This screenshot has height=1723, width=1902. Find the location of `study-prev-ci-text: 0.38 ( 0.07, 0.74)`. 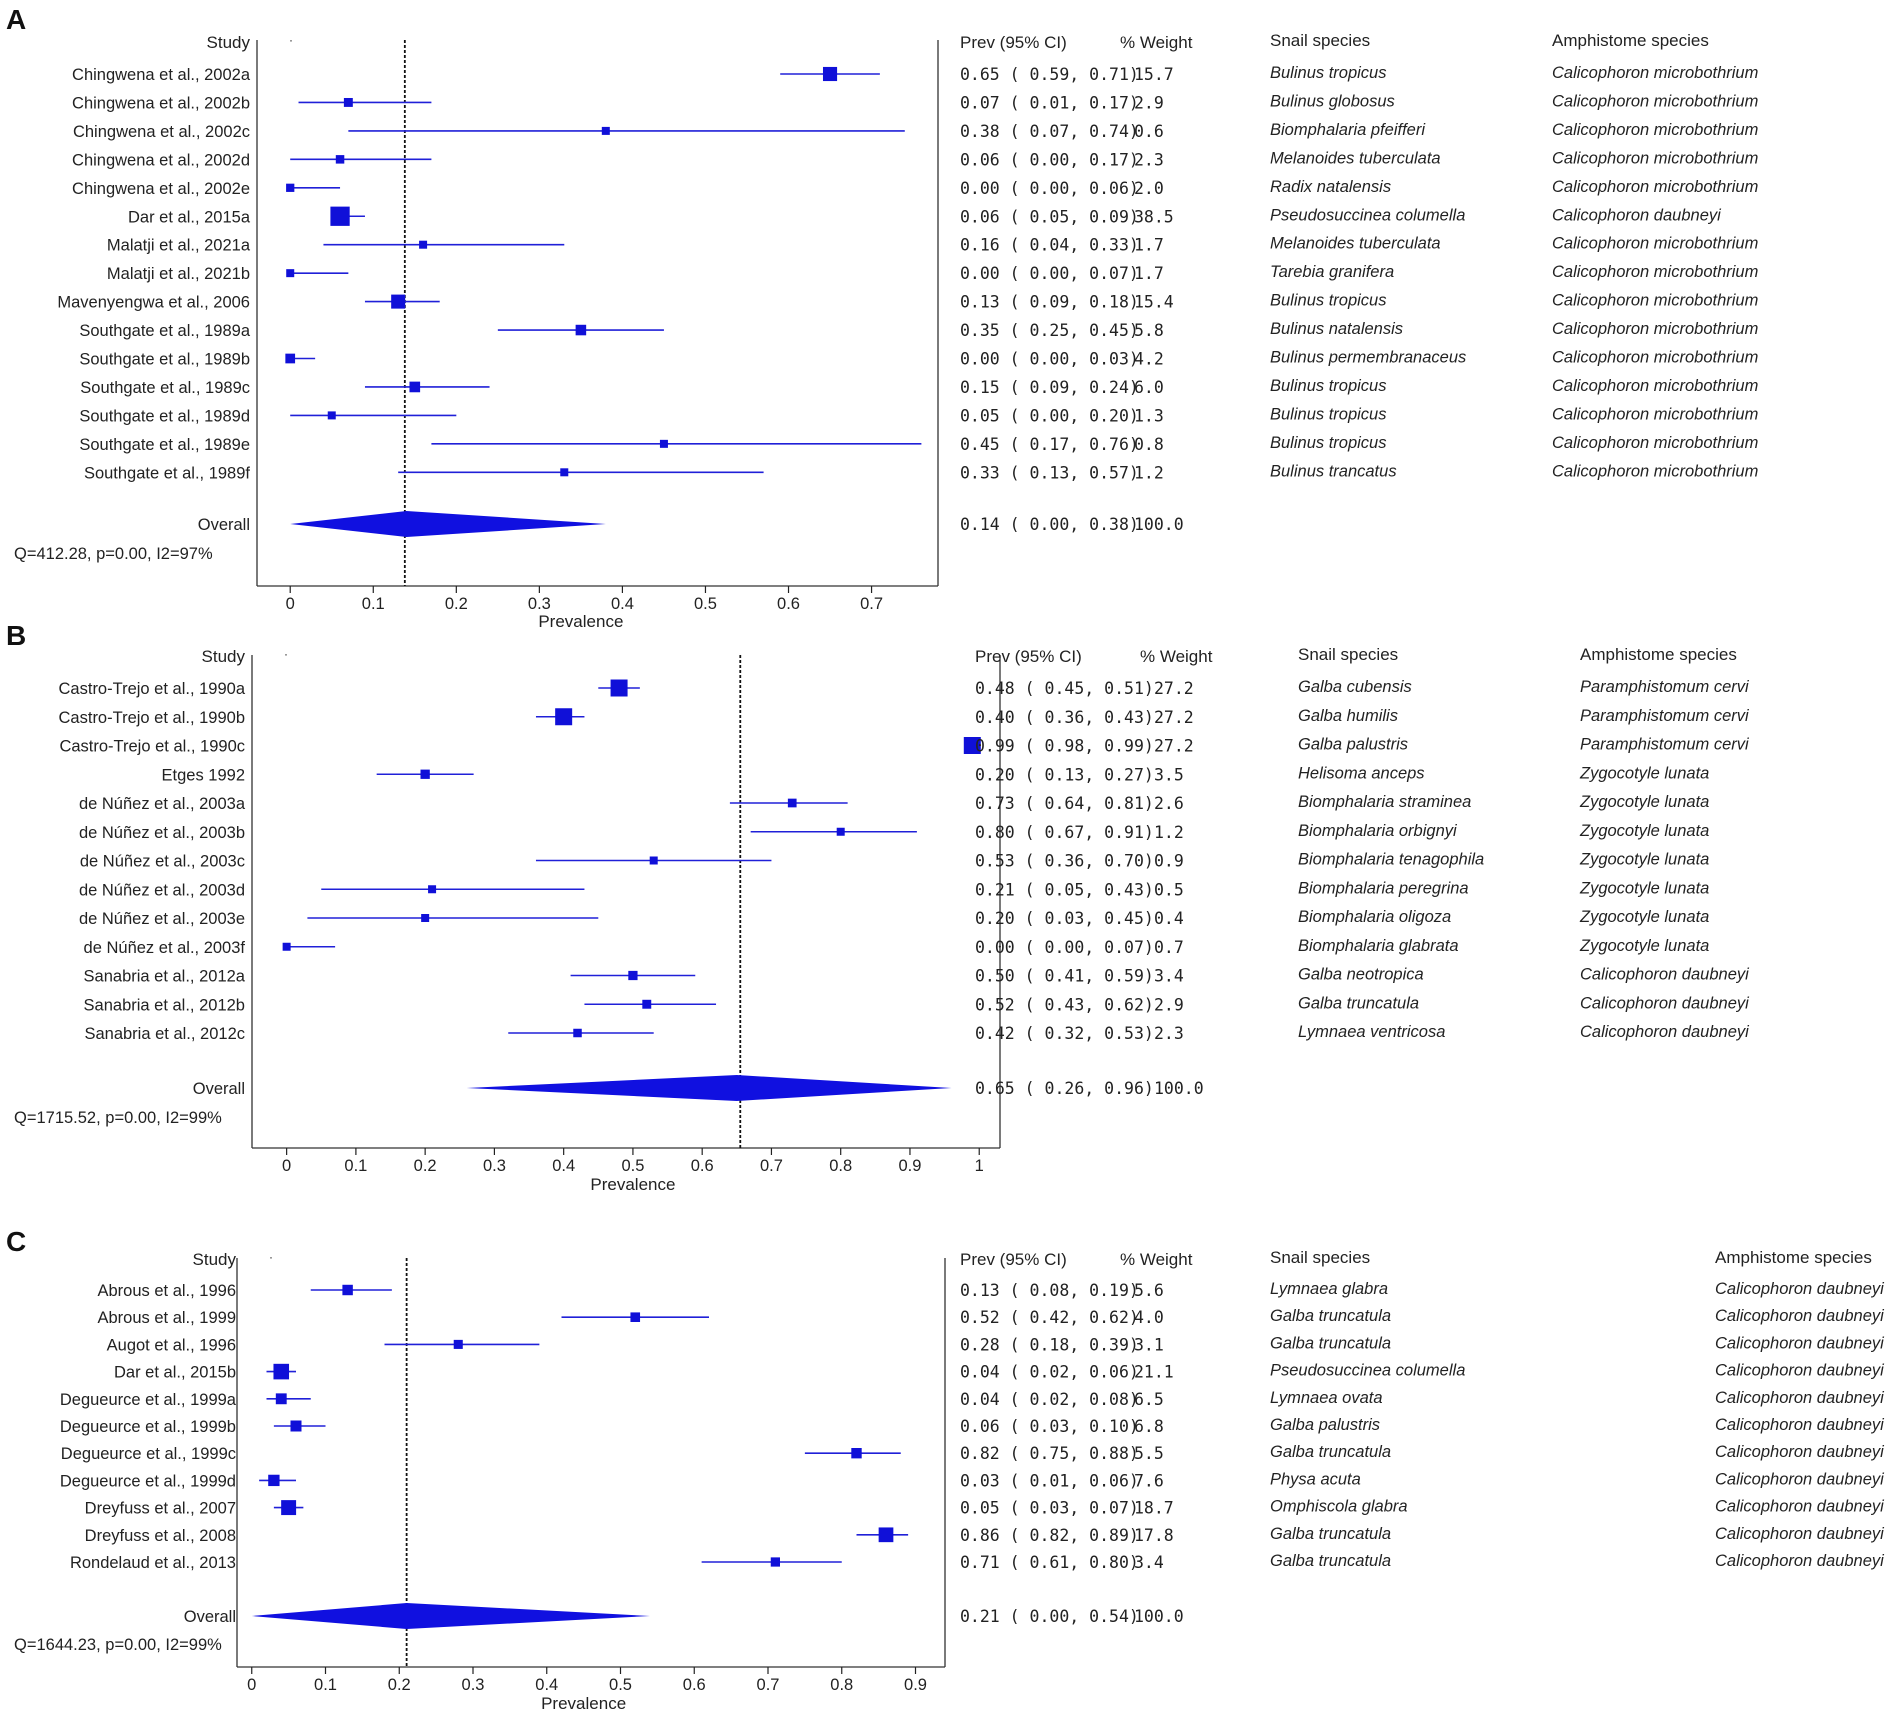

study-prev-ci-text: 0.38 ( 0.07, 0.74) is located at coordinates (1049, 131).